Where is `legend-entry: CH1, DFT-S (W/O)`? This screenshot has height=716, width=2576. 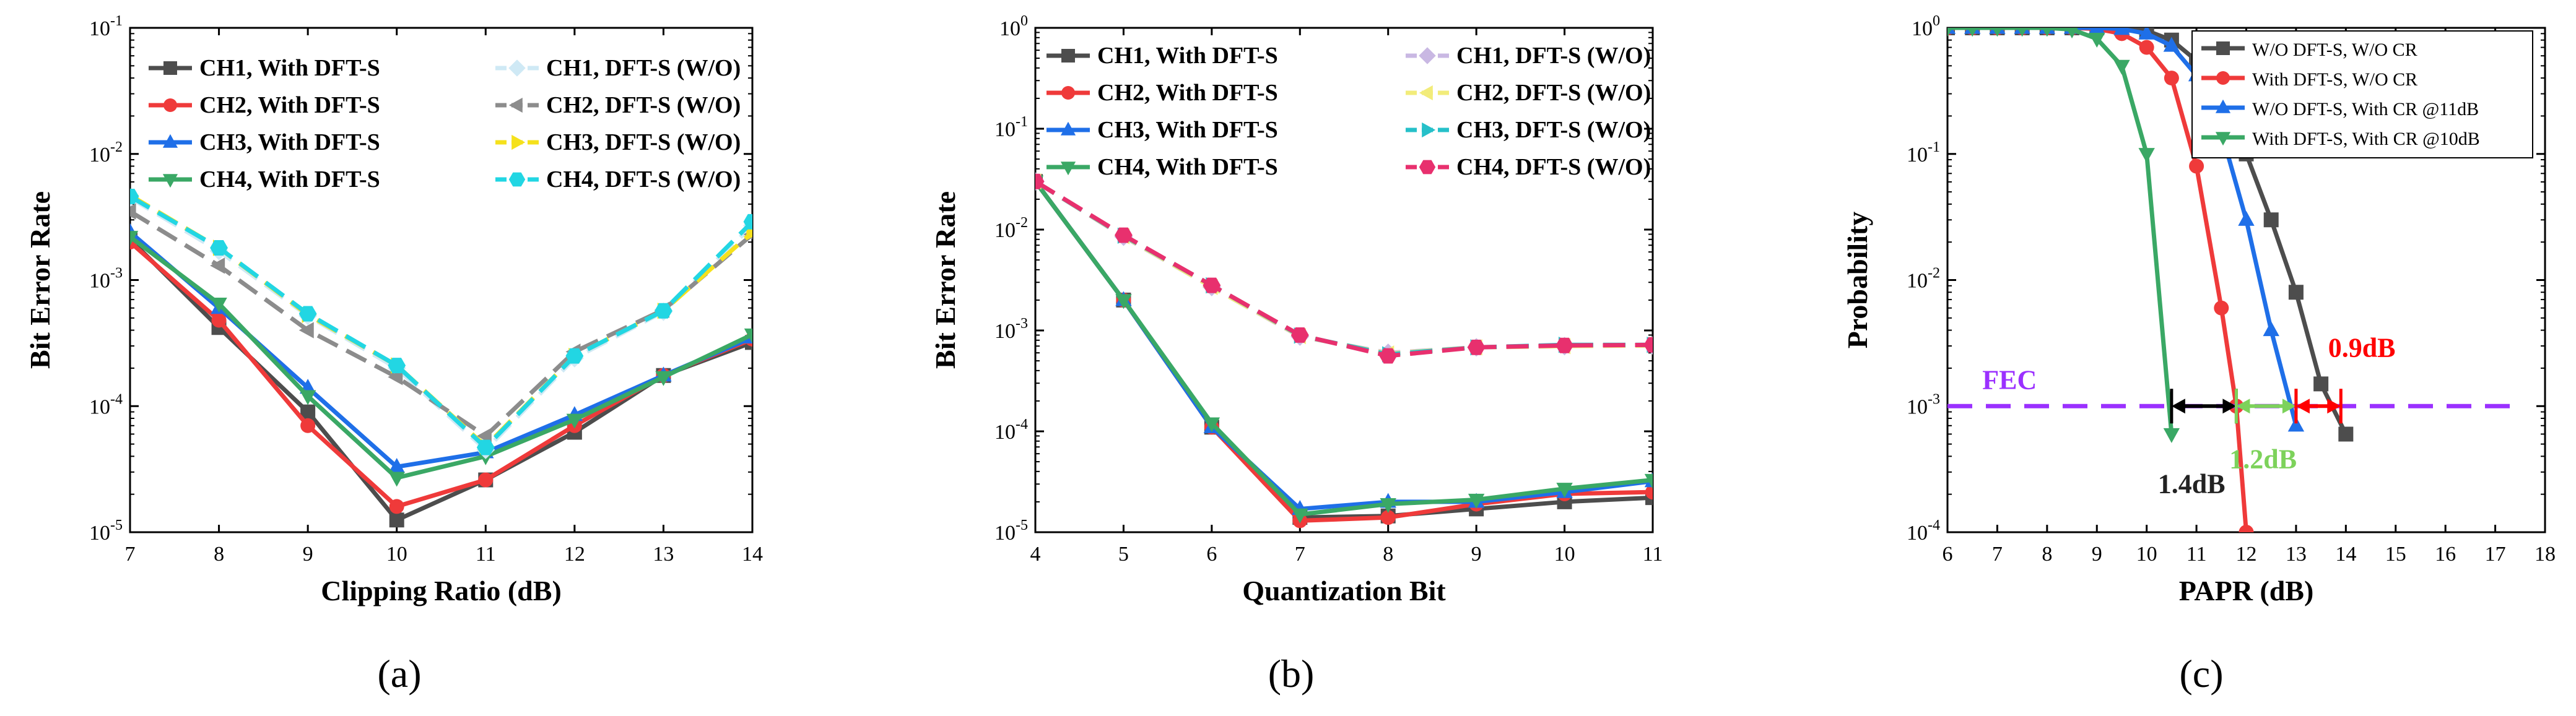 legend-entry: CH1, DFT-S (W/O) is located at coordinates (1553, 56).